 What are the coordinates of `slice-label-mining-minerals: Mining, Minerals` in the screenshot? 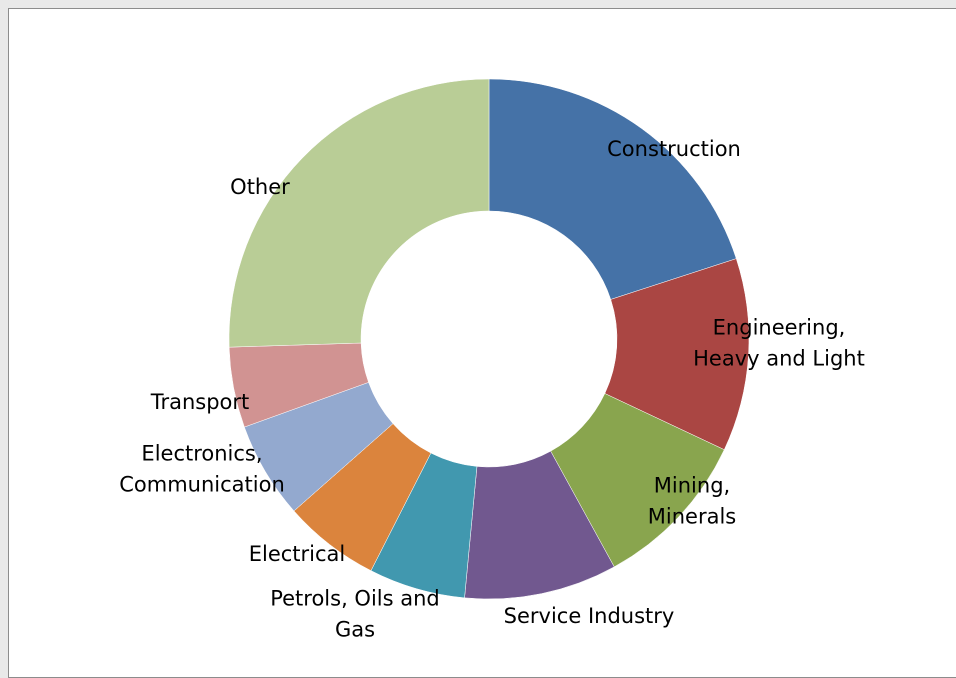 It's located at (692, 501).